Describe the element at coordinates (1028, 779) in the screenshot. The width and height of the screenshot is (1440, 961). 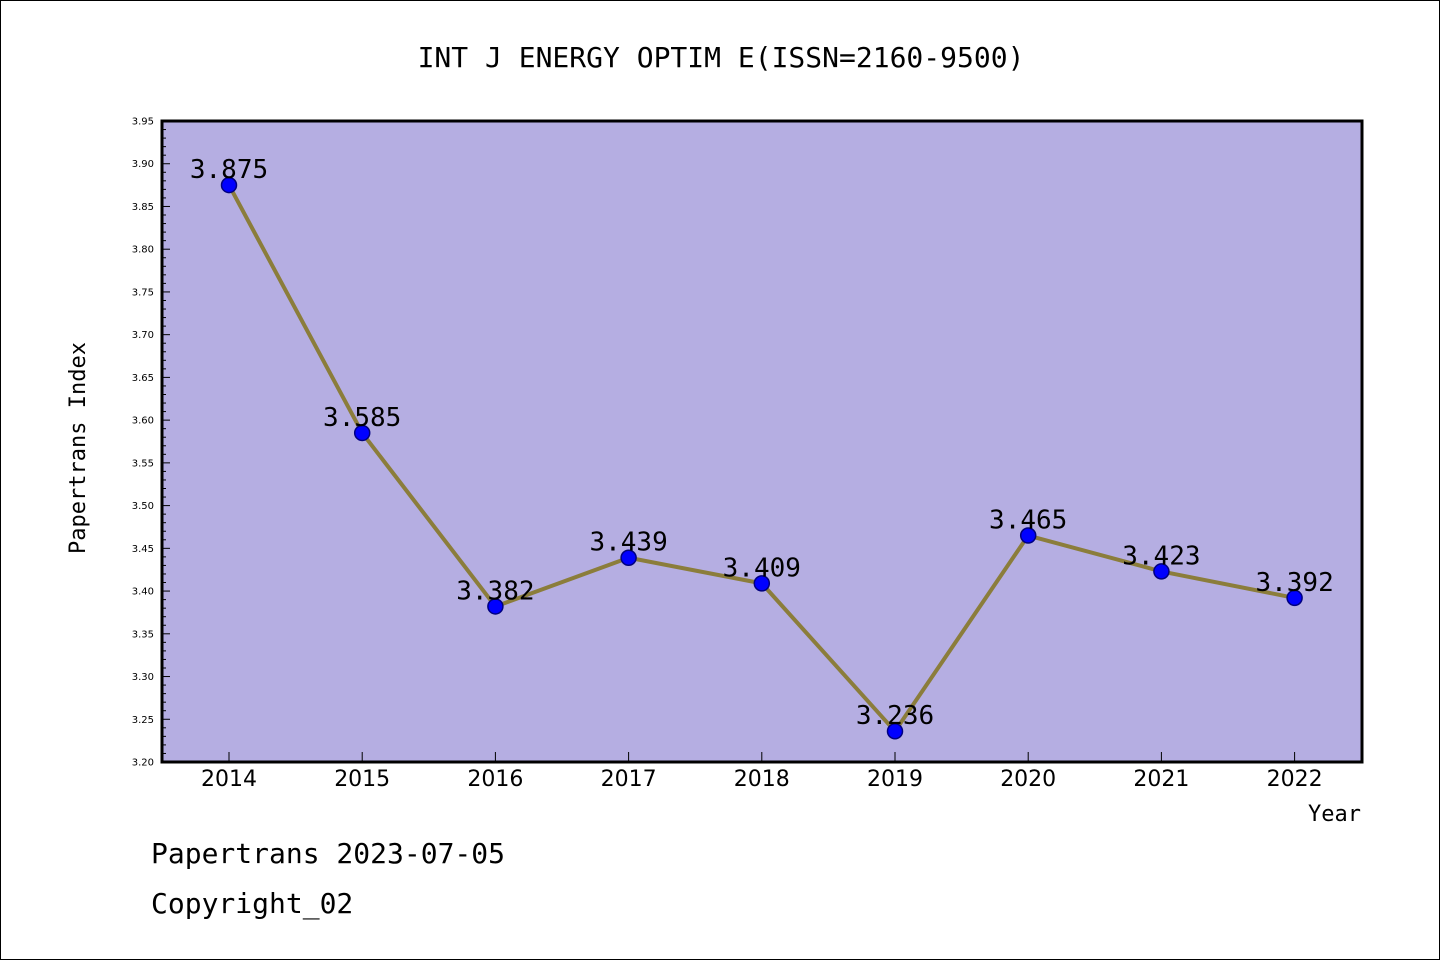
I see `x-tick-label: 2020` at that location.